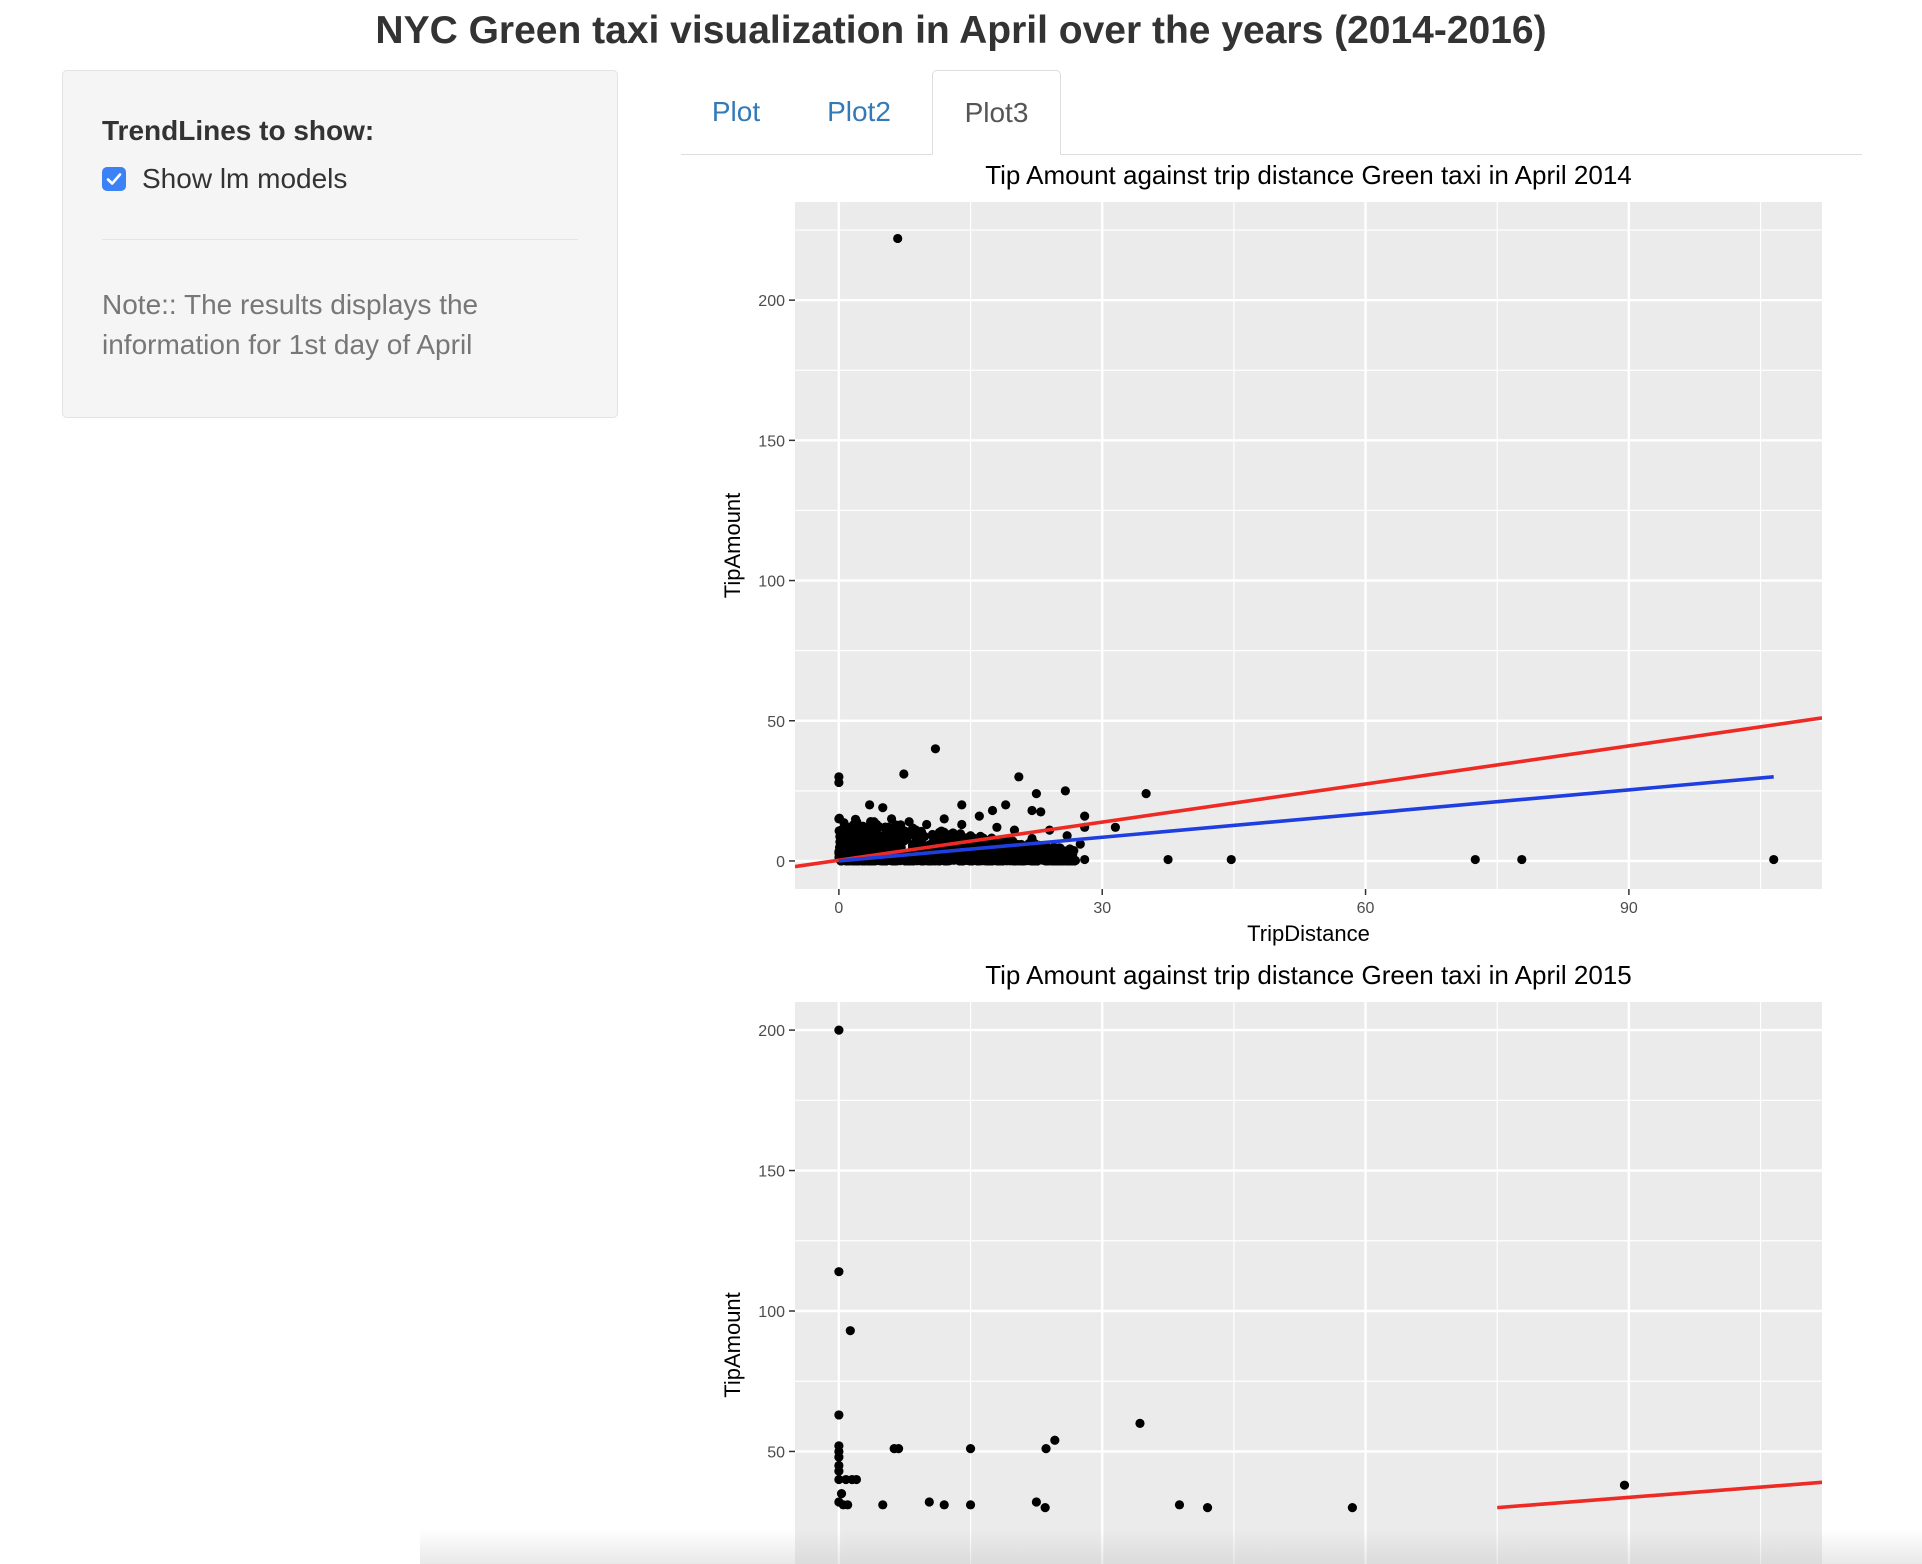  I want to click on trendlines-heading: TrendLines to show:, so click(238, 130).